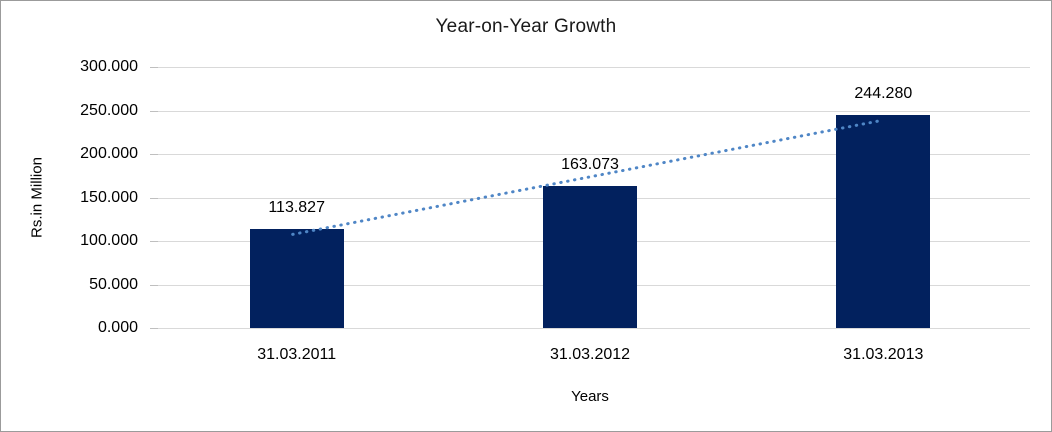 The height and width of the screenshot is (432, 1052). What do you see at coordinates (296, 207) in the screenshot?
I see `bar-value-label: 113.827` at bounding box center [296, 207].